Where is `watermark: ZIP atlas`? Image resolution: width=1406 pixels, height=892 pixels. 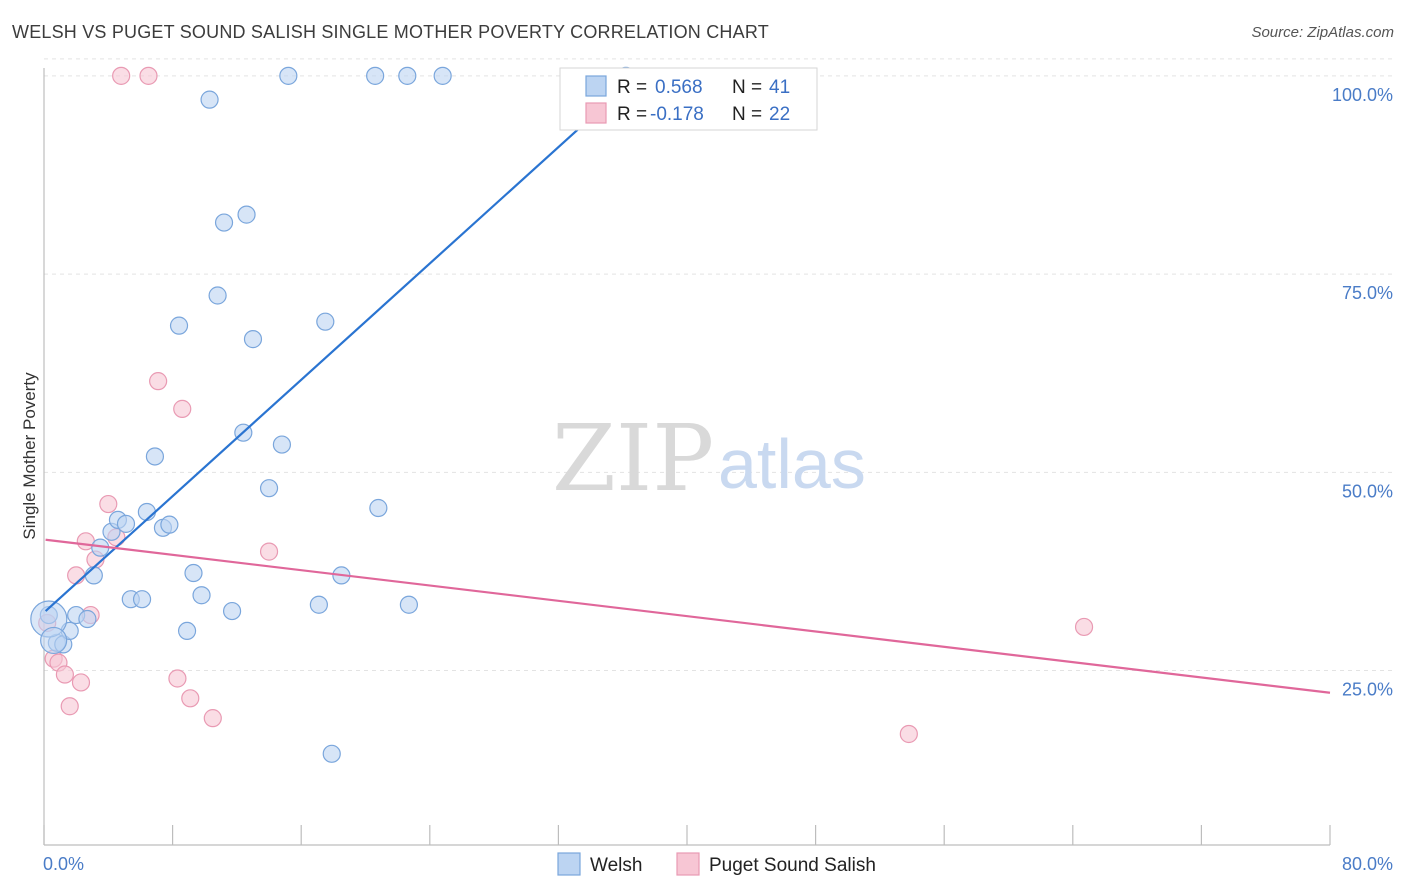
watermark: ZIP atlas is located at coordinates (709, 458).